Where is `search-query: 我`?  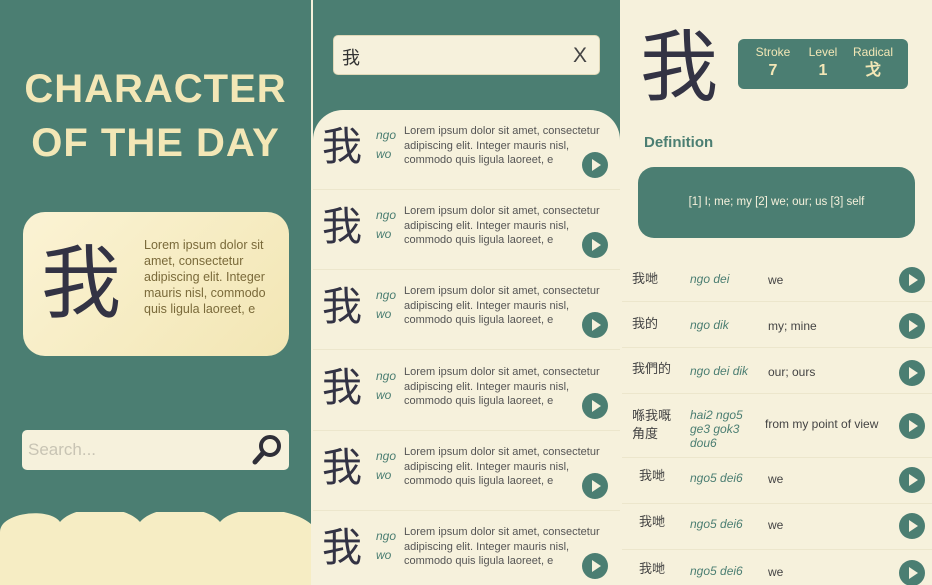 search-query: 我 is located at coordinates (351, 58).